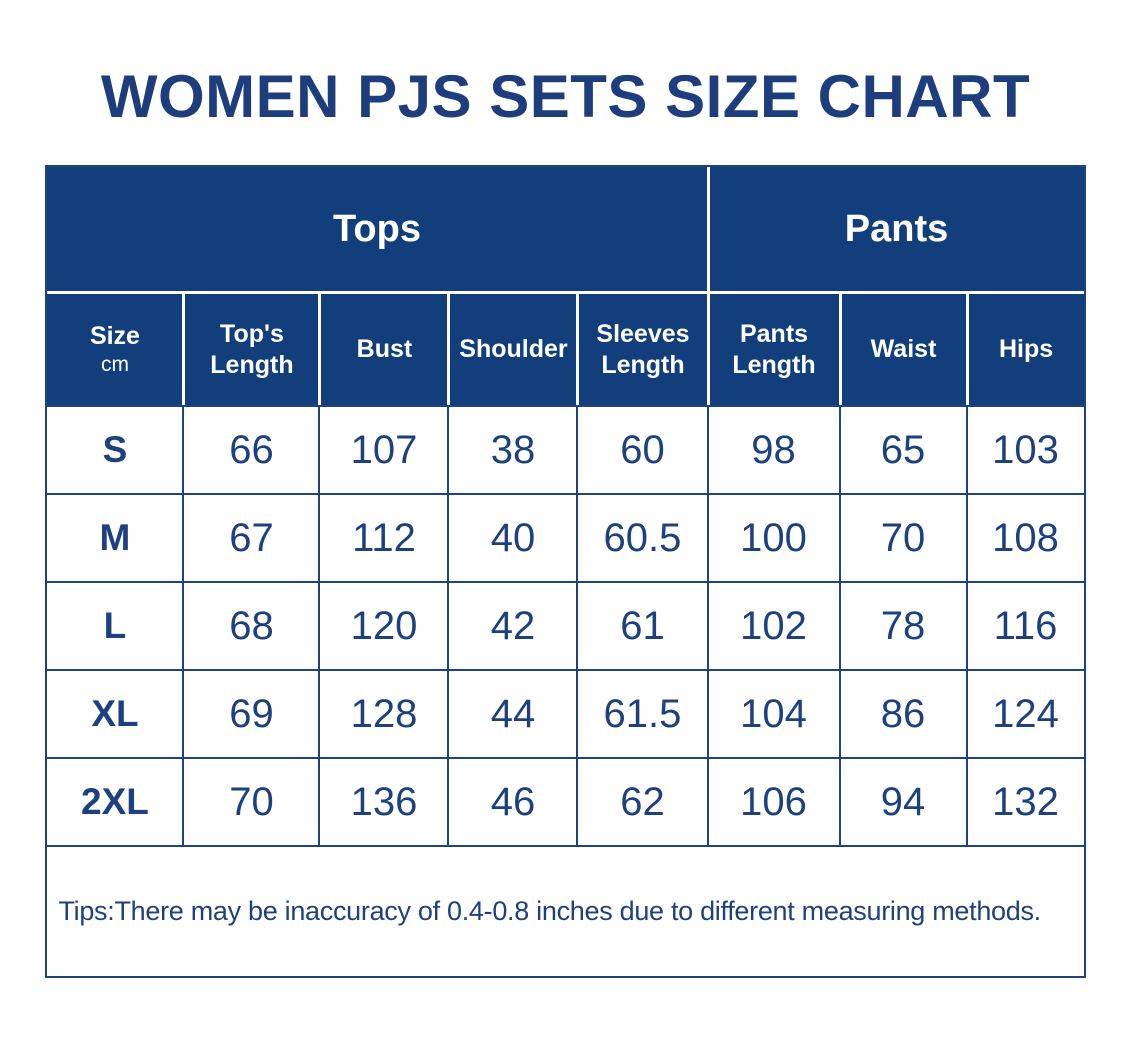 The height and width of the screenshot is (1060, 1131). I want to click on data-cell: 60, so click(641, 449).